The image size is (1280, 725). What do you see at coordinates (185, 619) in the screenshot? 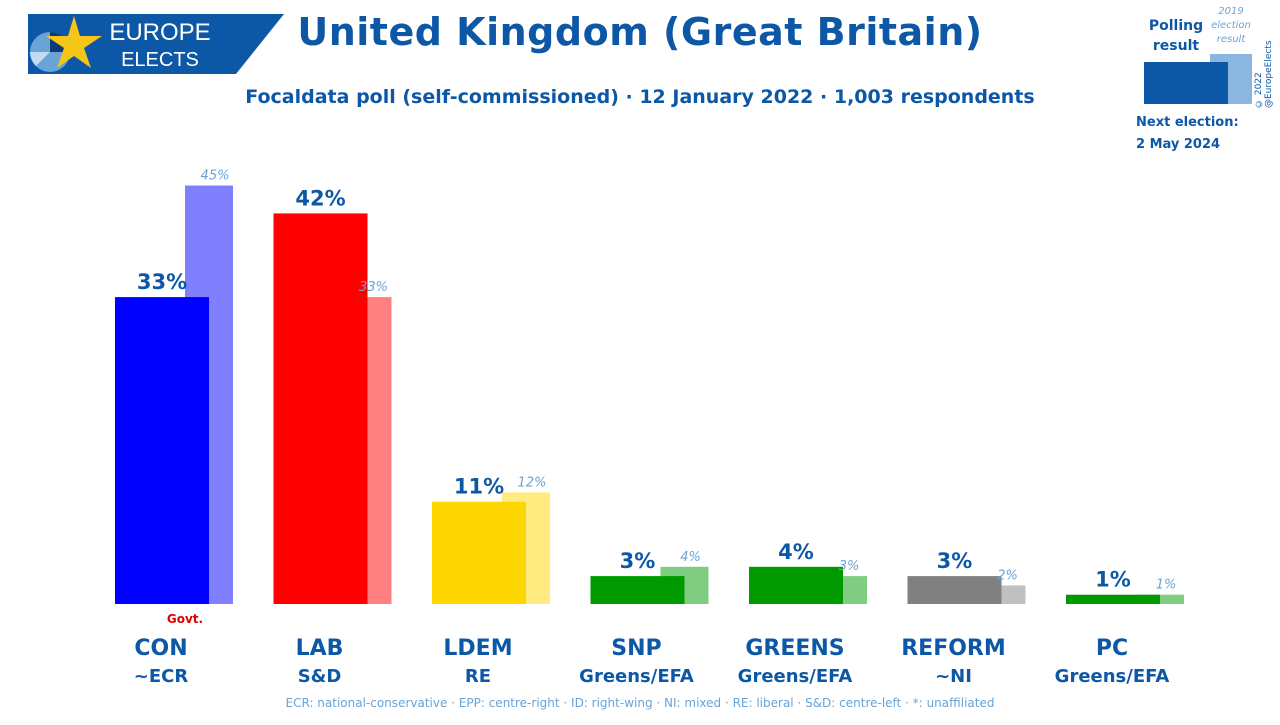
I see `govt-annotation: Govt.` at bounding box center [185, 619].